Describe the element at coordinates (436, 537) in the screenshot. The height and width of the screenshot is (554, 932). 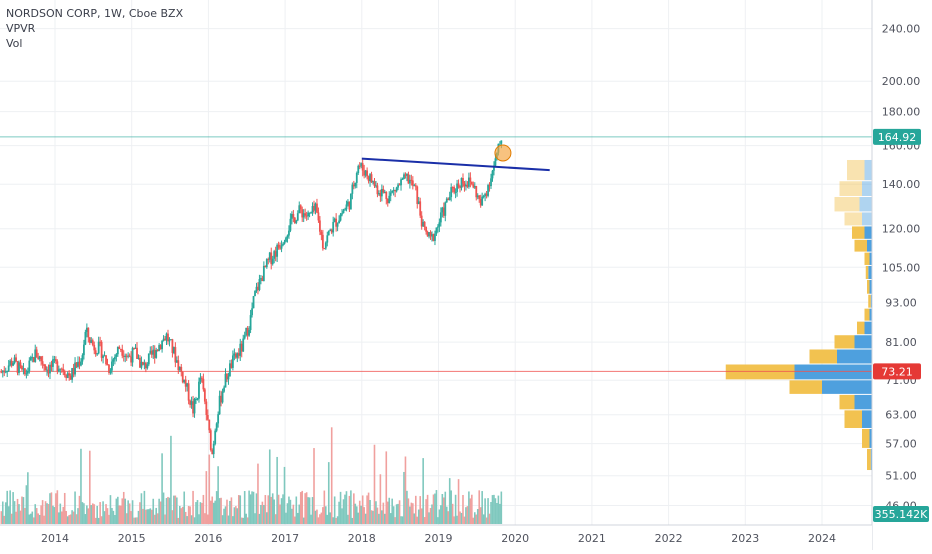
I see `time-axis-panel` at that location.